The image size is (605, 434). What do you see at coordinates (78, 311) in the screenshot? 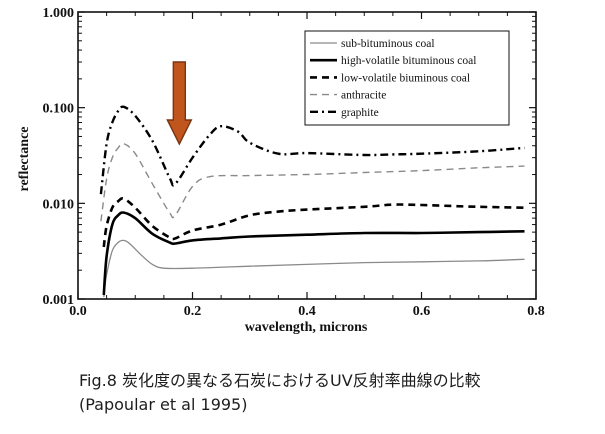
I see `x-tick-label: 0.0` at bounding box center [78, 311].